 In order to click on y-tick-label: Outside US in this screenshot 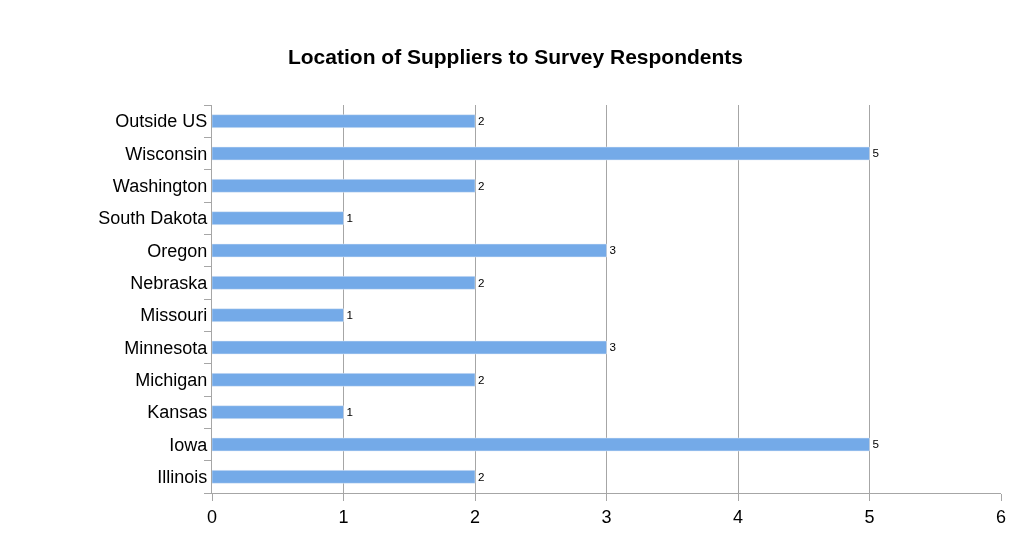, I will do `click(161, 121)`.